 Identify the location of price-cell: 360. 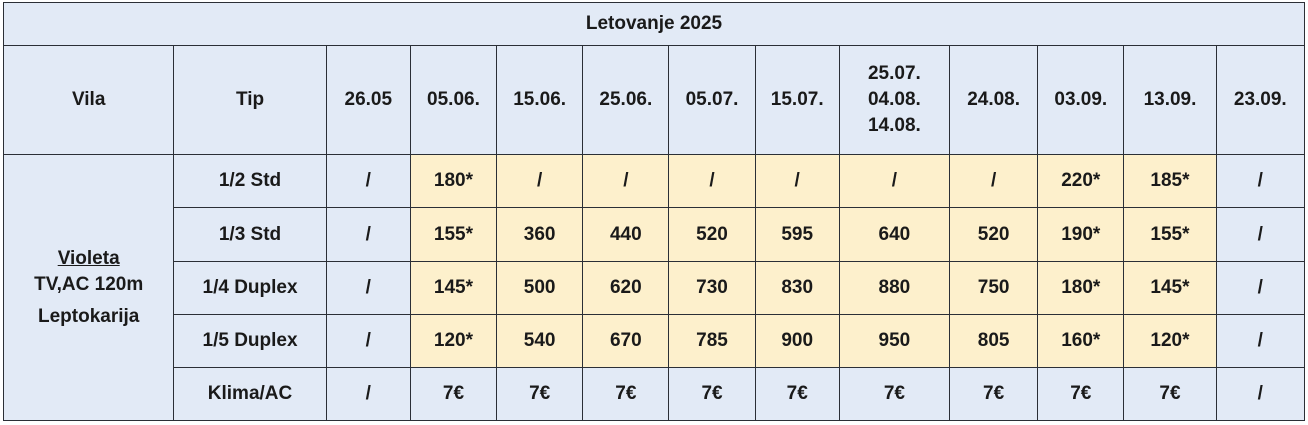
(540, 234).